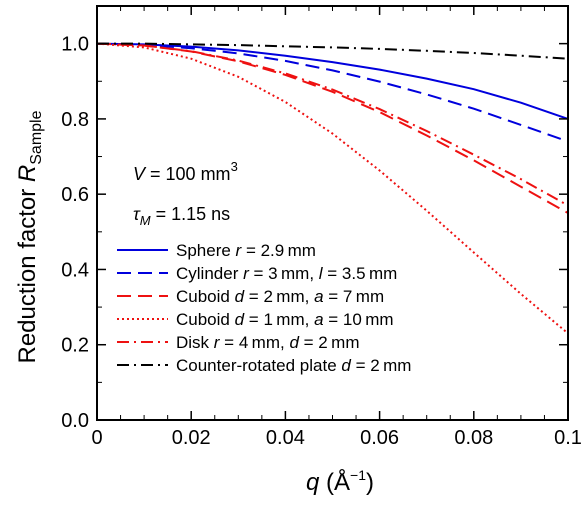  What do you see at coordinates (285, 438) in the screenshot?
I see `x-tick-label: 0.04` at bounding box center [285, 438].